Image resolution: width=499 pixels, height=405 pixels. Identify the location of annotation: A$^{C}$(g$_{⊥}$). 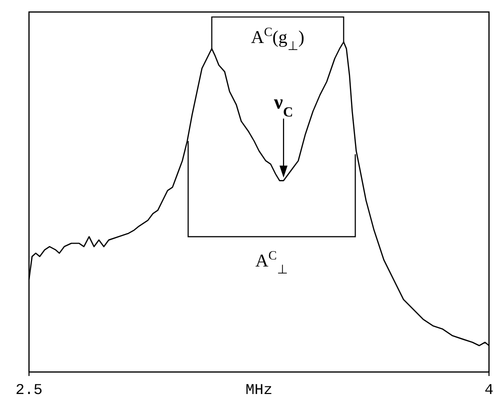
(277, 39).